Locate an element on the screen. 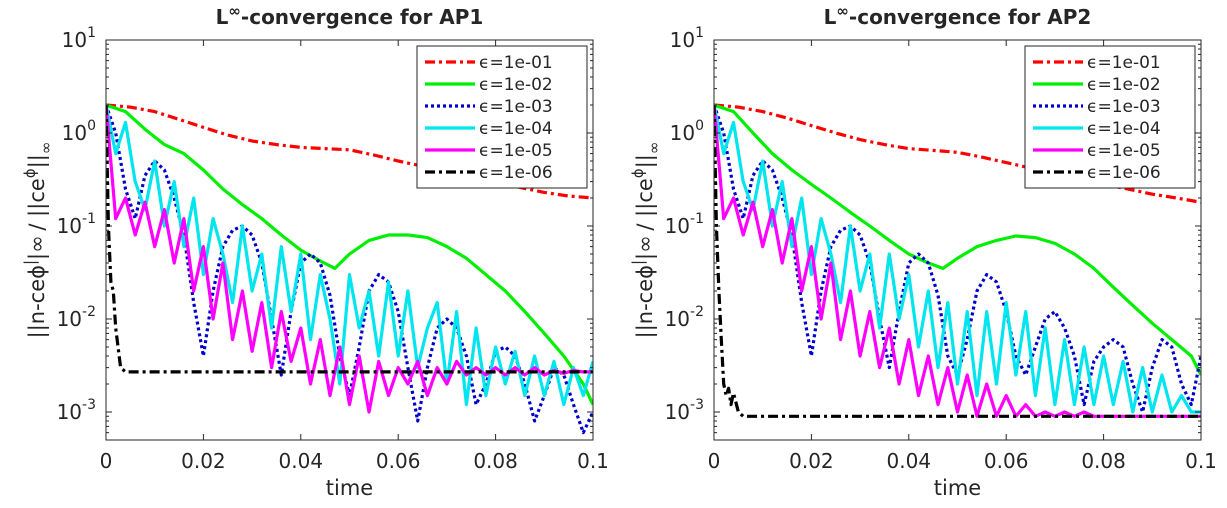  chart-title: L∞-convergence for AP1 is located at coordinates (350, 15).